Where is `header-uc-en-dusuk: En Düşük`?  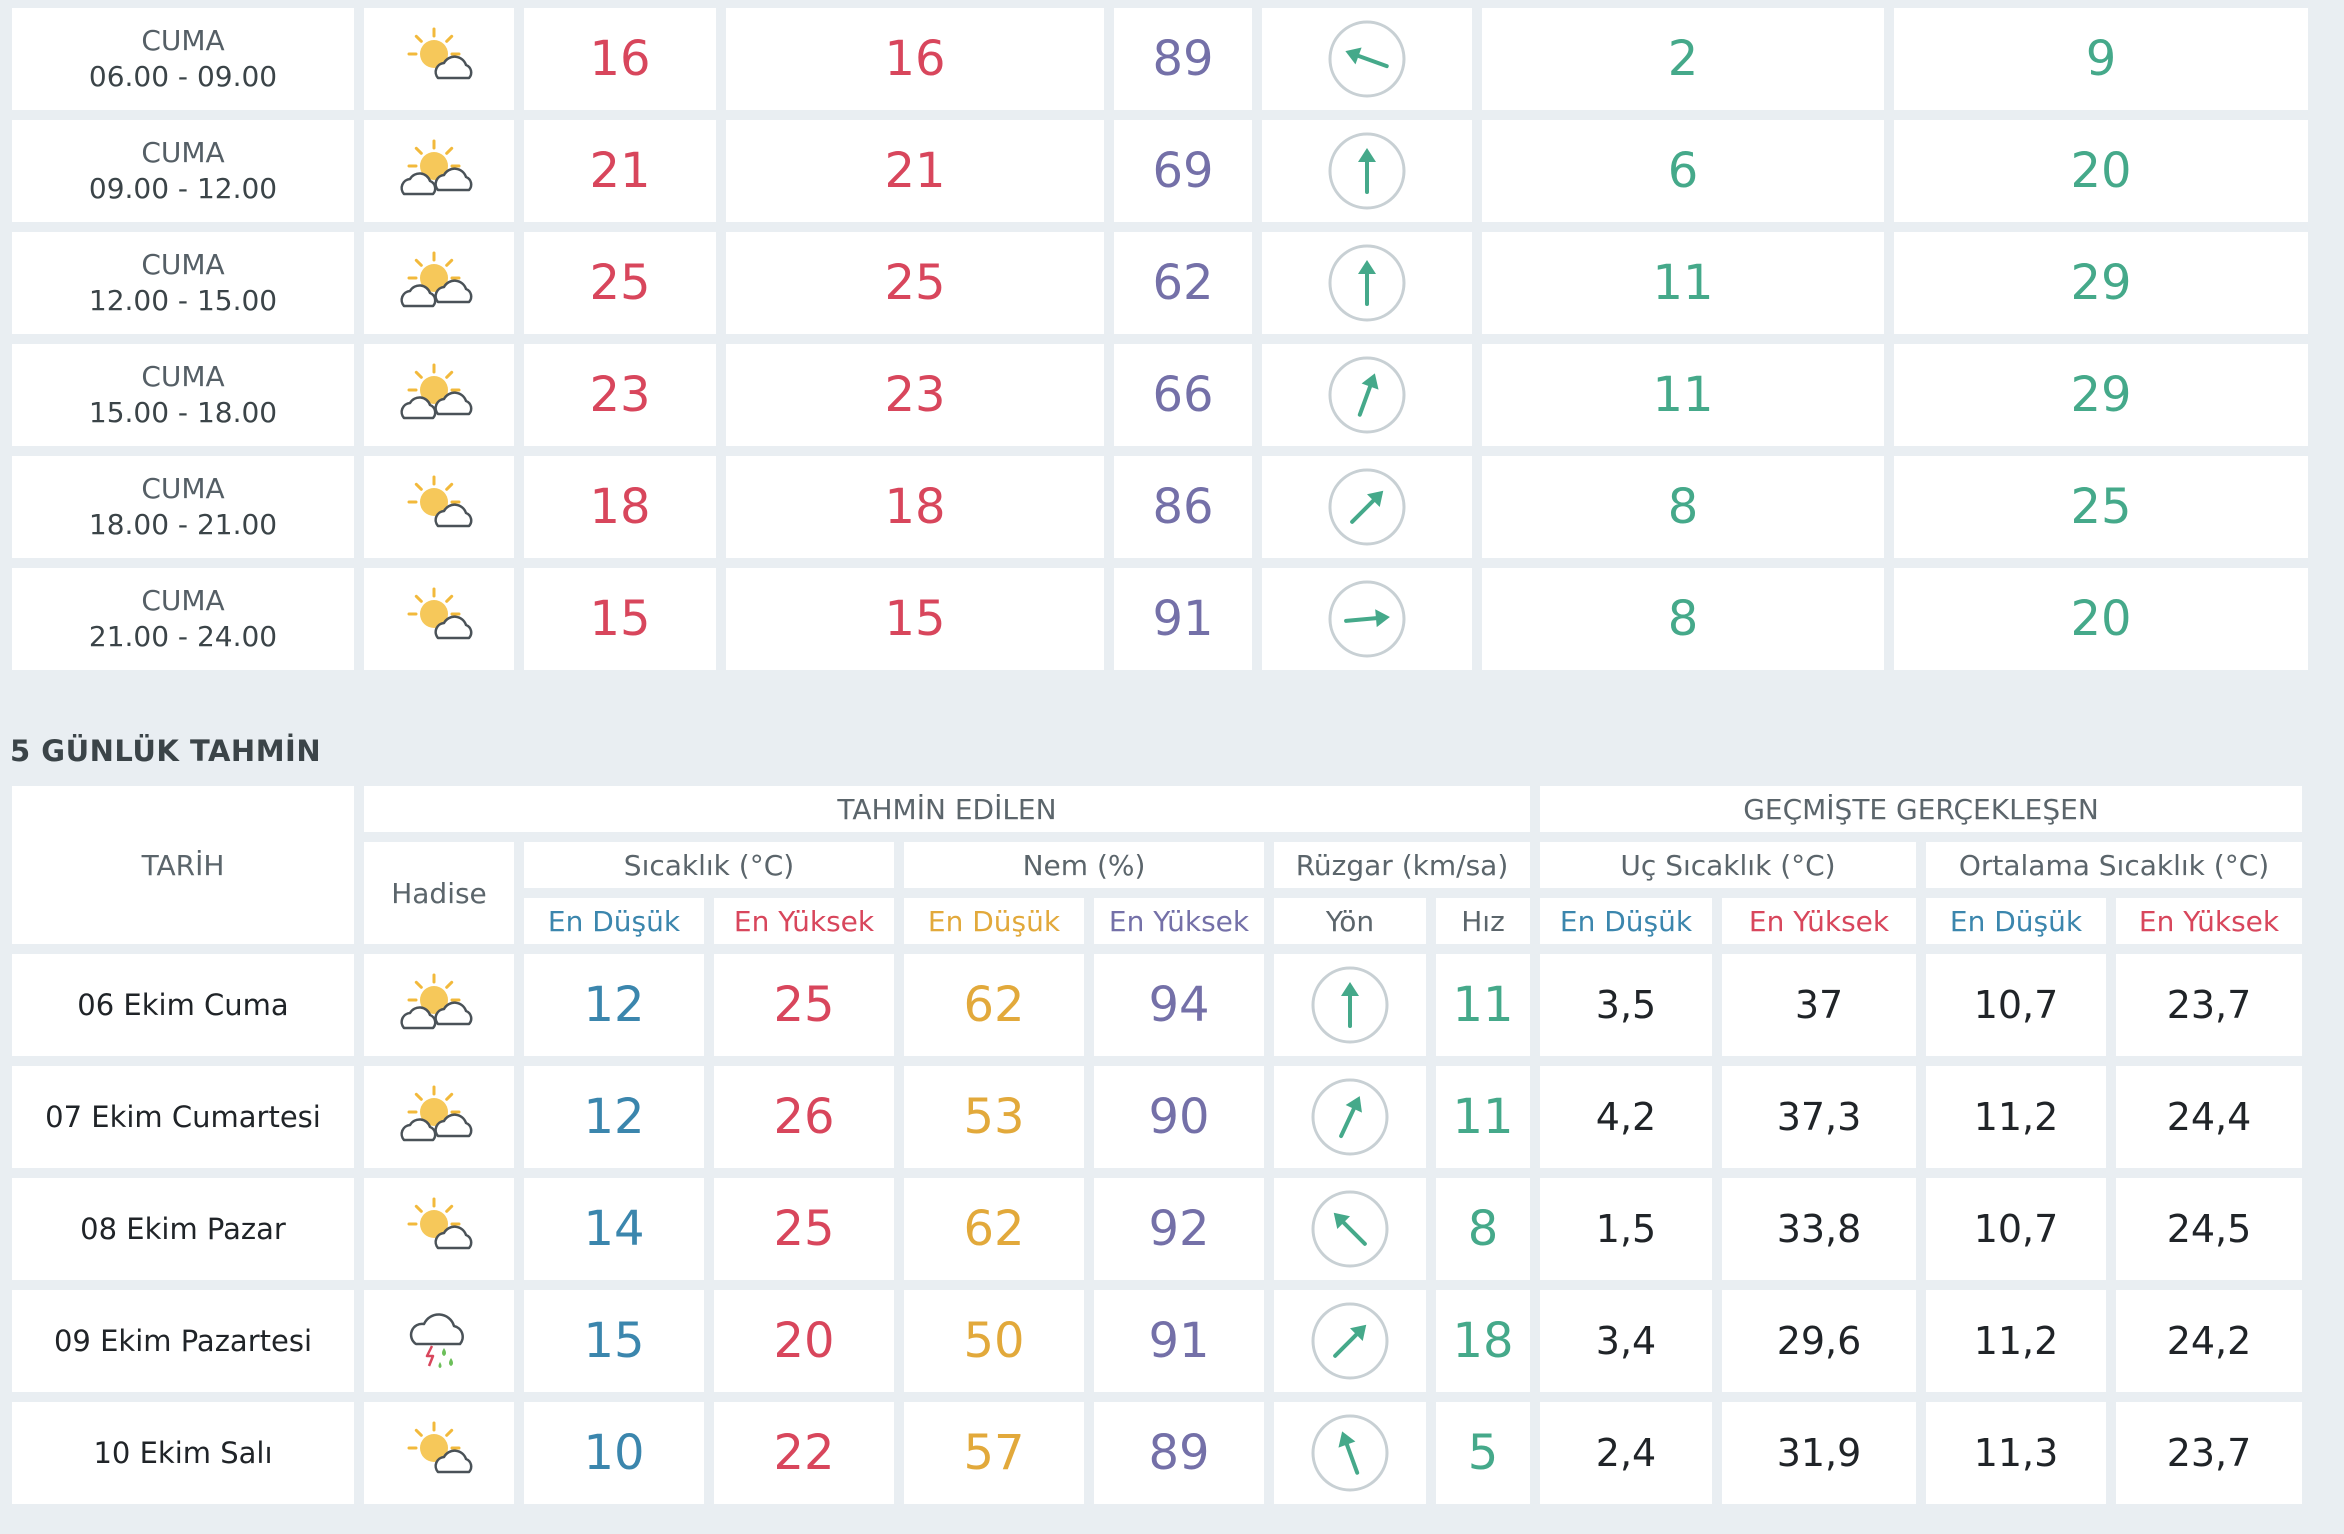
header-uc-en-dusuk: En Düşük is located at coordinates (1626, 921).